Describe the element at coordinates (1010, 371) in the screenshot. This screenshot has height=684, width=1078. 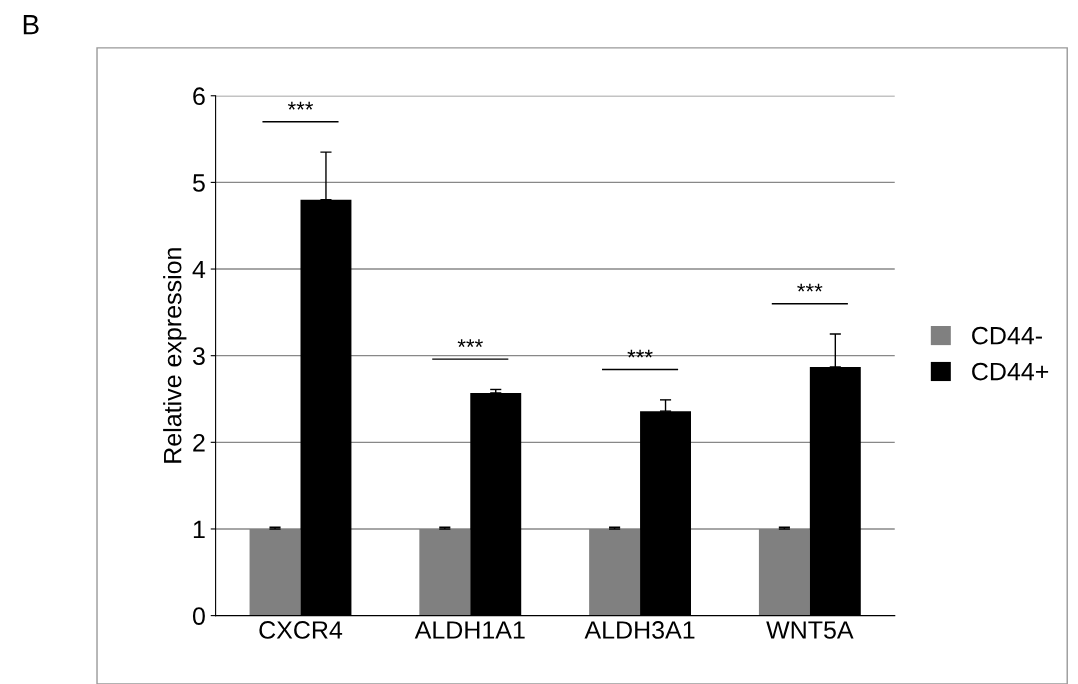
I see `legend-label: CD44+` at that location.